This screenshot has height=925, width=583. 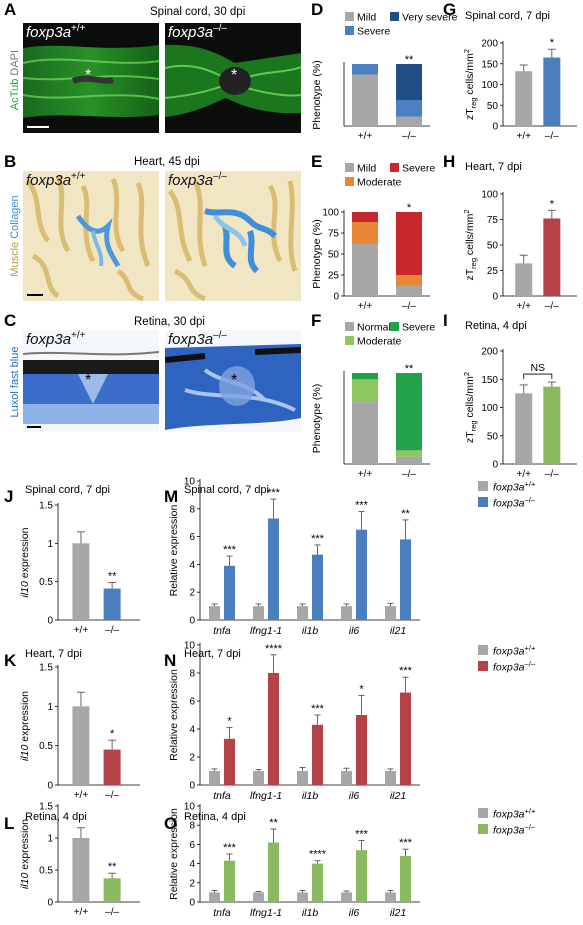 What do you see at coordinates (34, 427) in the screenshot?
I see `scale-bar` at bounding box center [34, 427].